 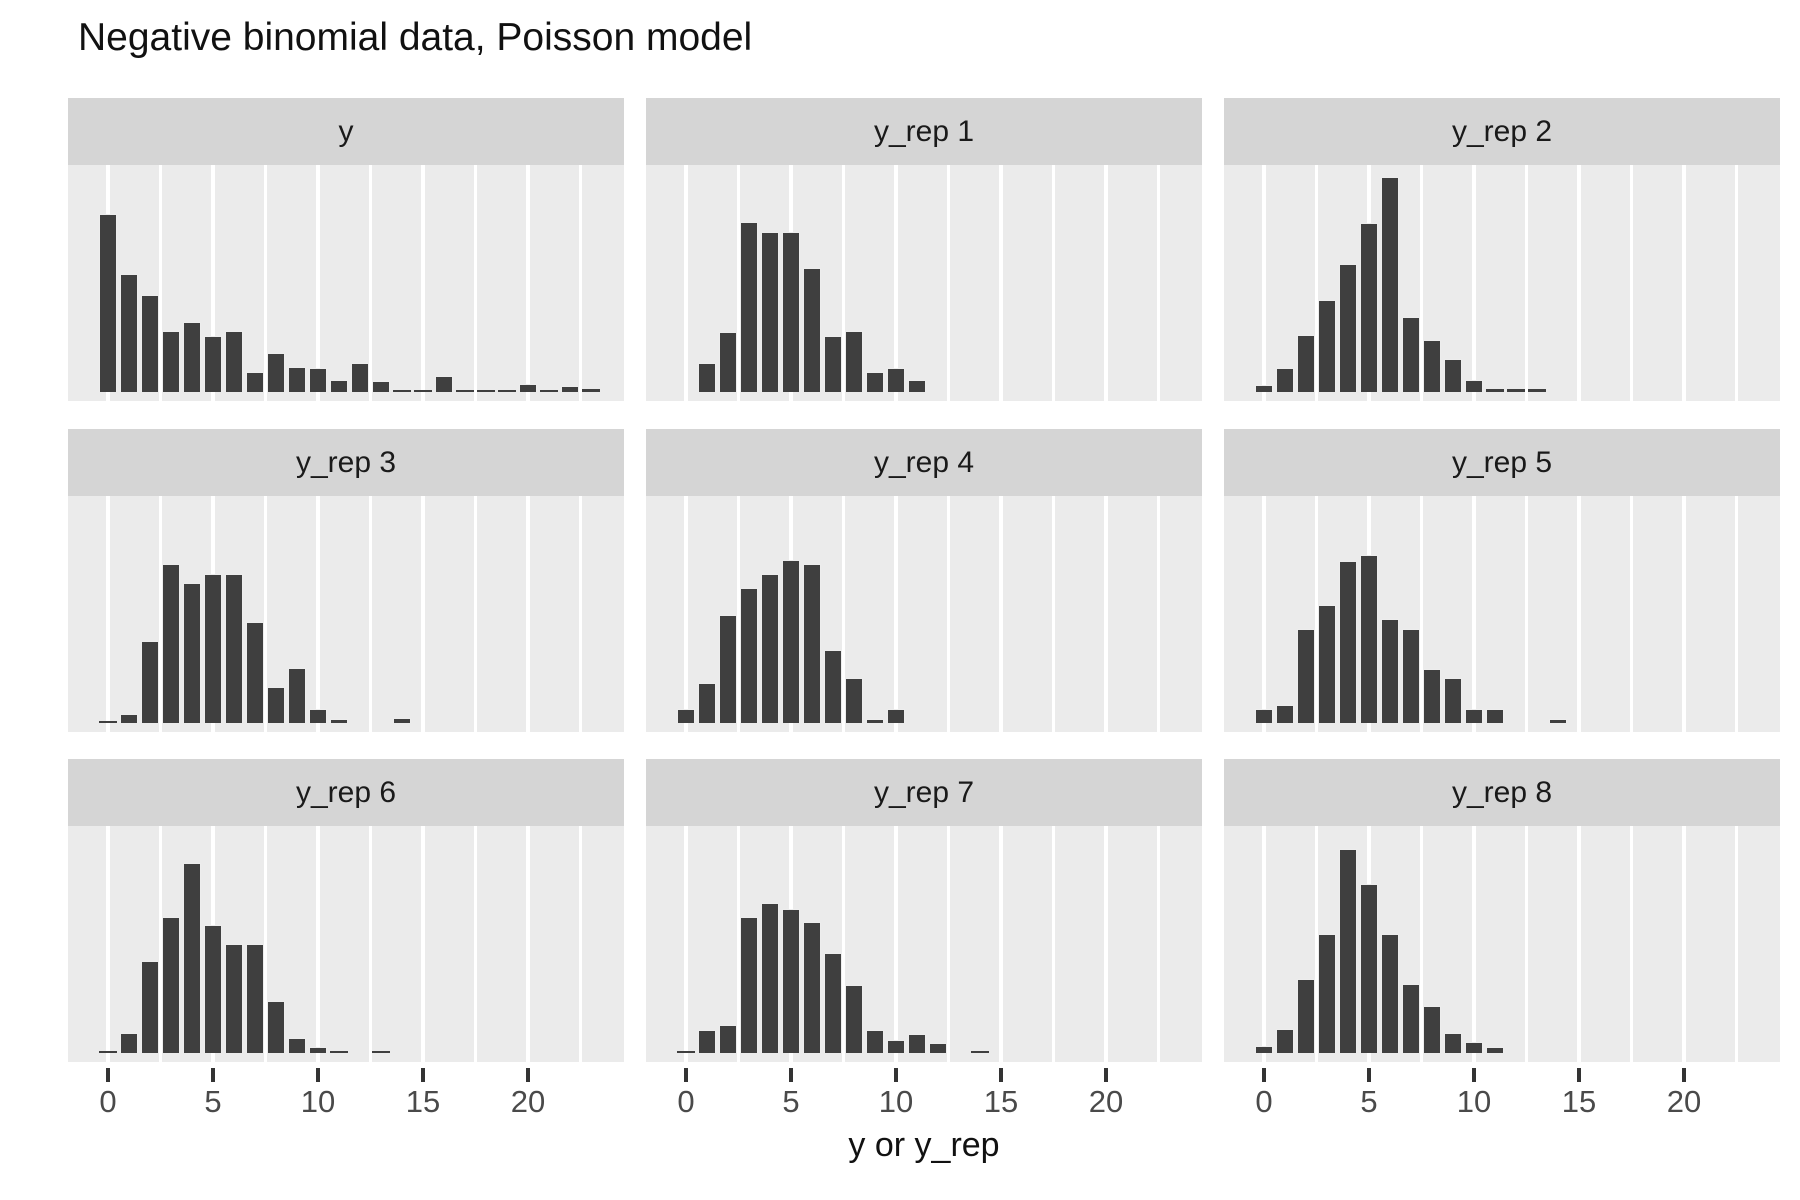 I want to click on facet-strip: y_rep 8, so click(x=1502, y=792).